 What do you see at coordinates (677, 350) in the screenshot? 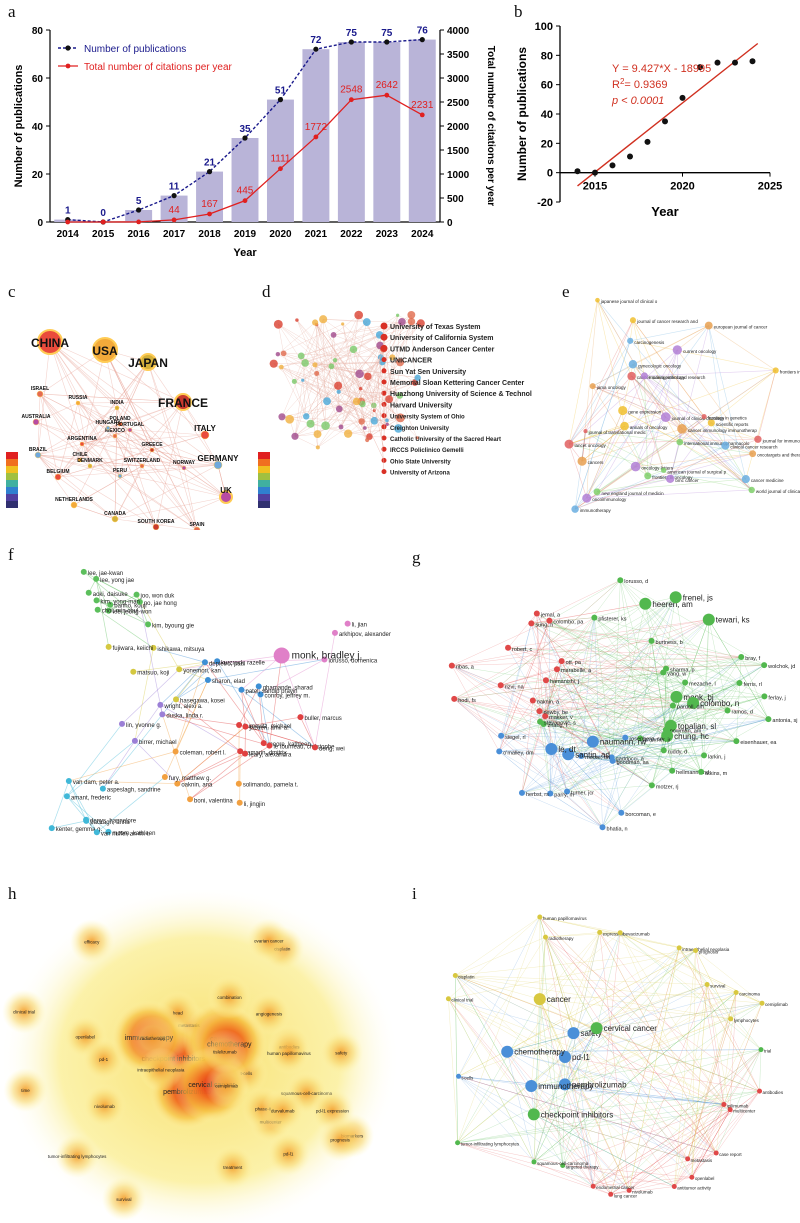
I see `node-current-oncology` at bounding box center [677, 350].